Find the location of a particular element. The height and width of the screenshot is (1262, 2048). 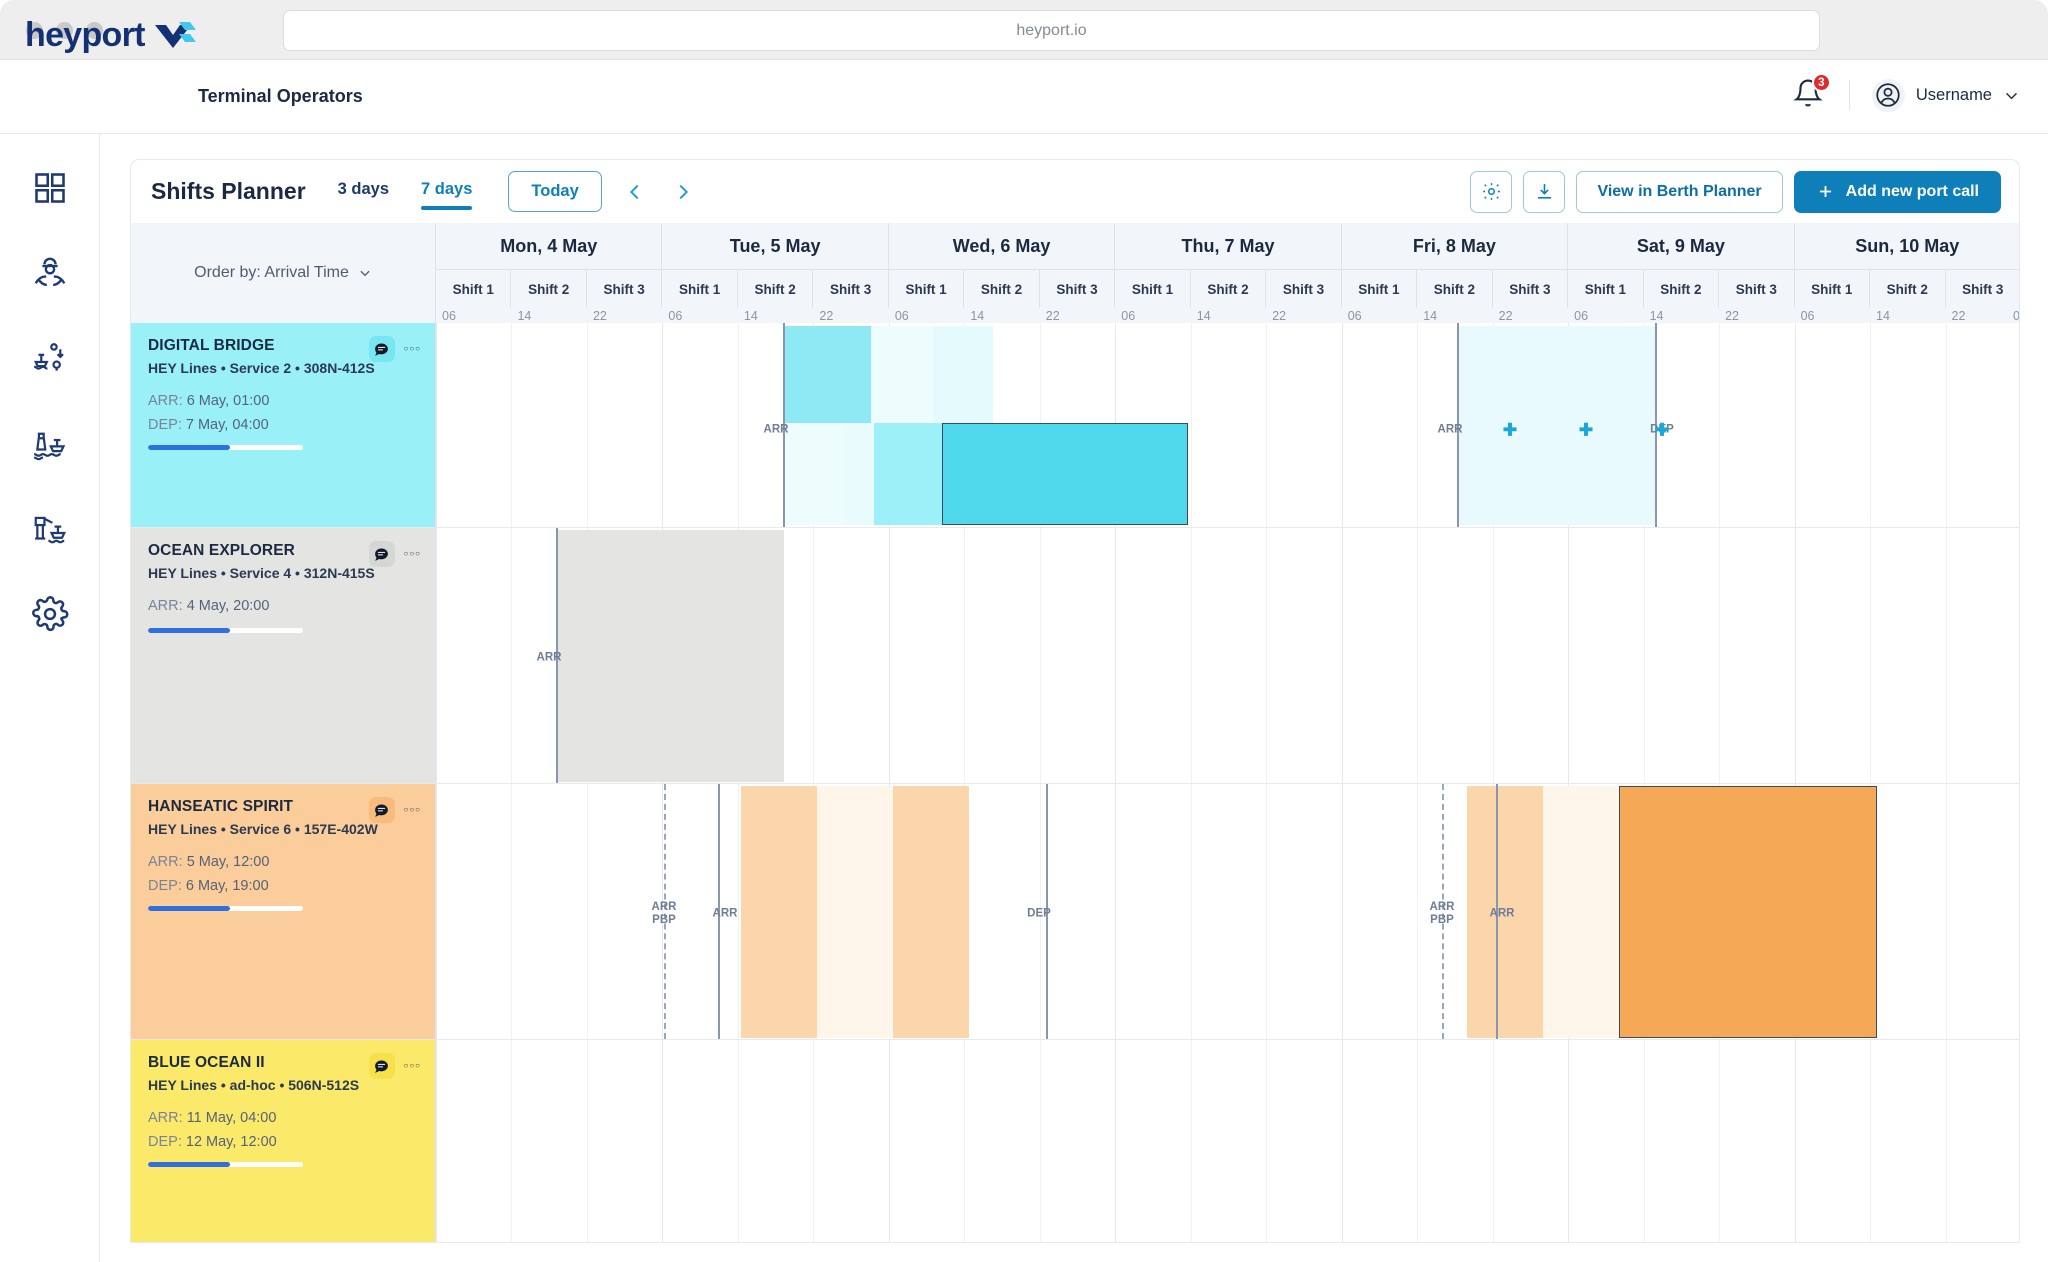

app-header is located at coordinates (1024, 97).